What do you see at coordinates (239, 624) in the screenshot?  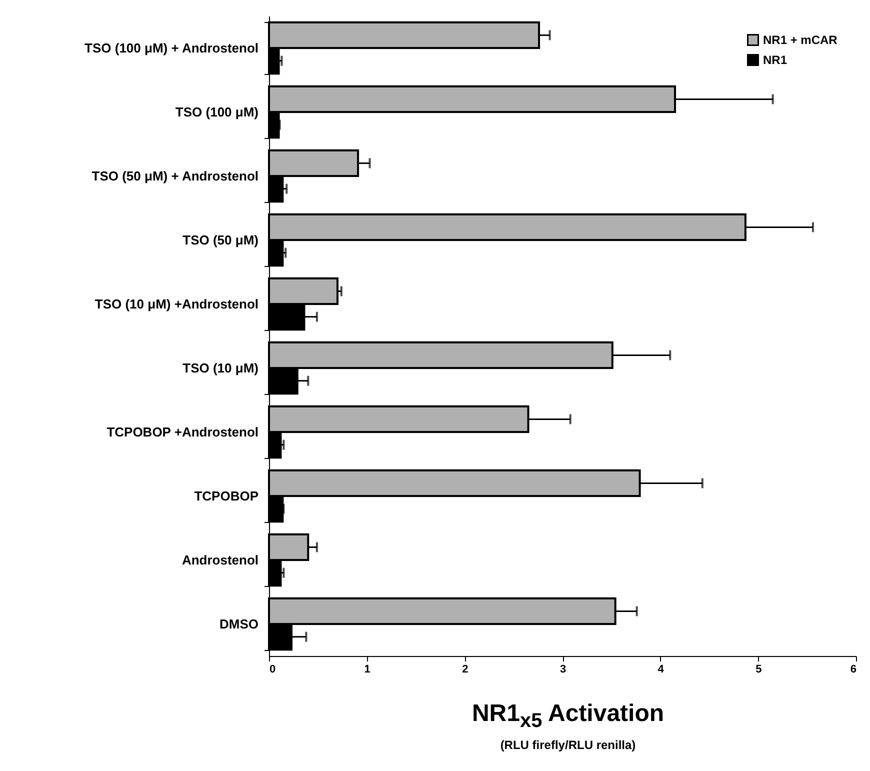 I see `y-tick-label: DMSO` at bounding box center [239, 624].